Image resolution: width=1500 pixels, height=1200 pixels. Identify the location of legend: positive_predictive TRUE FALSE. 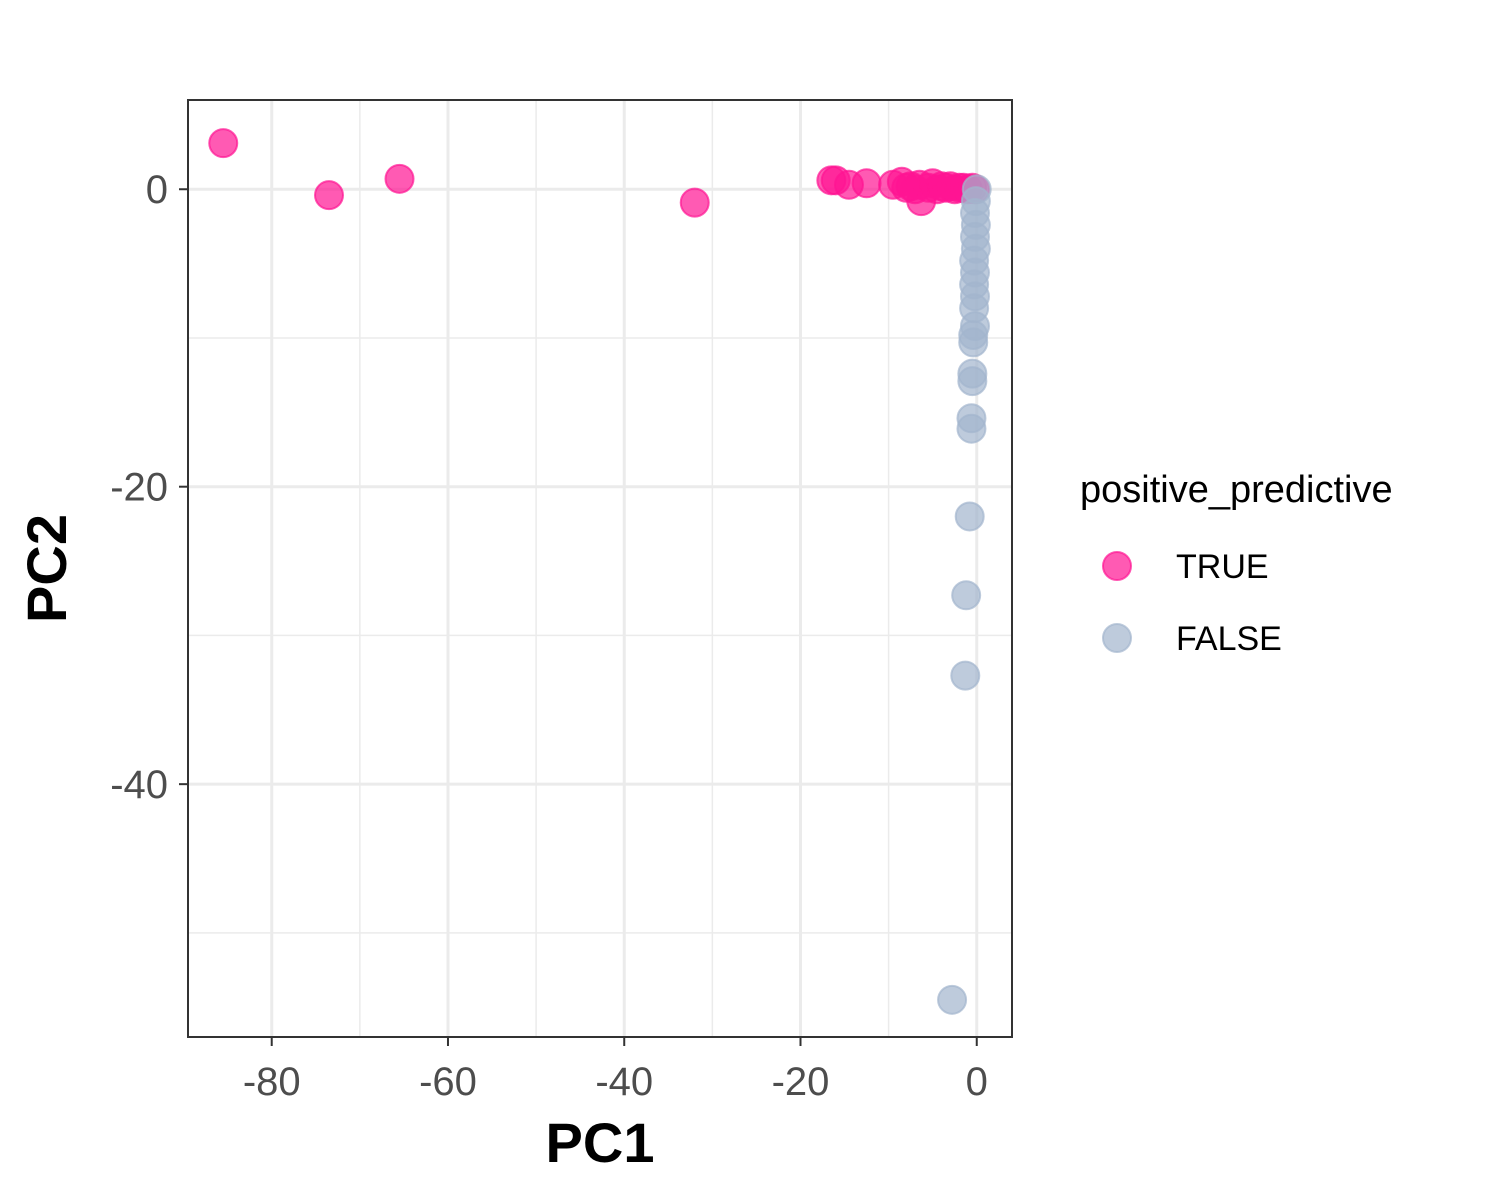
(1236, 563).